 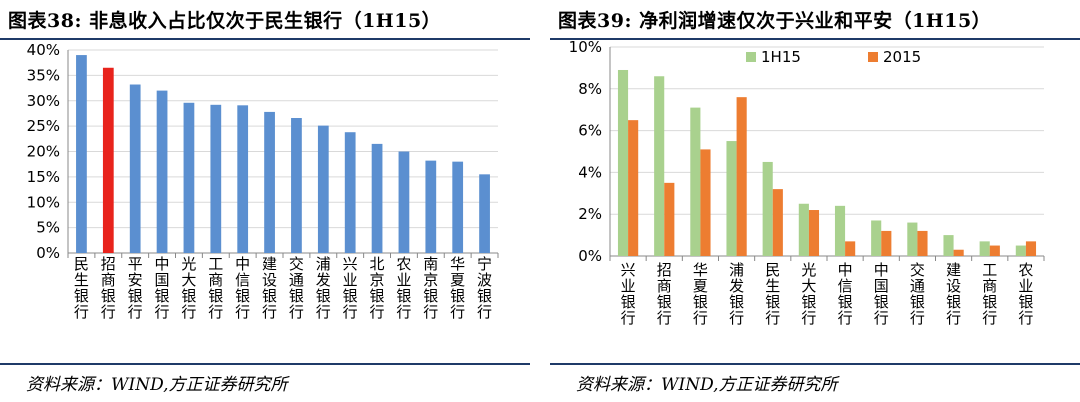 I want to click on legend-label: 1H15, so click(x=781, y=57).